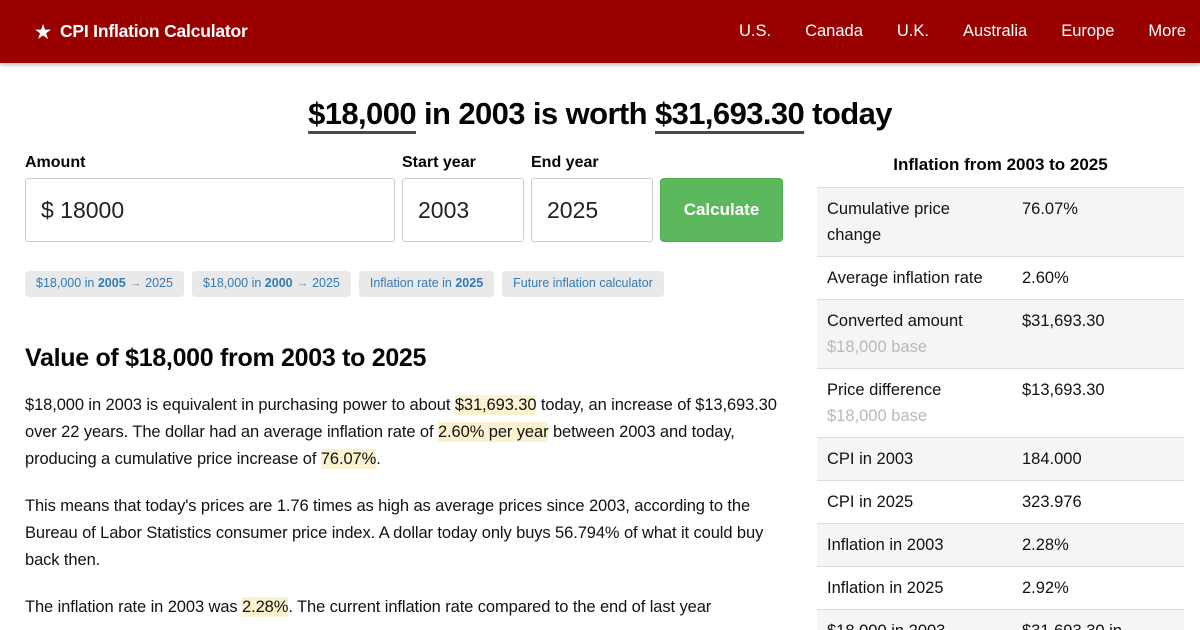 This screenshot has height=630, width=1200. I want to click on row-converted-amount: Converted amount $18,000 base $31,693.30, so click(1000, 333).